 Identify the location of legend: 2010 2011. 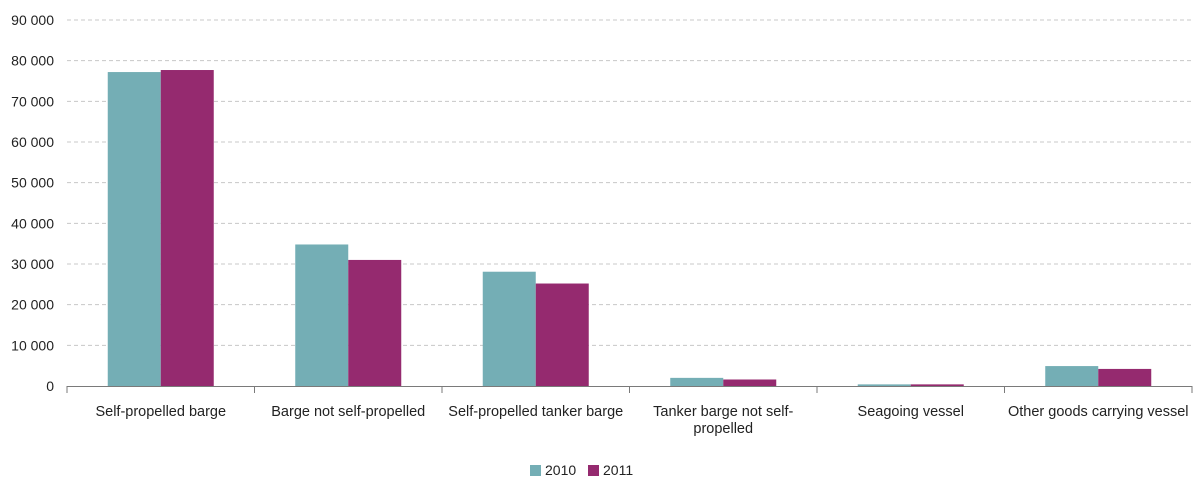
(581, 470).